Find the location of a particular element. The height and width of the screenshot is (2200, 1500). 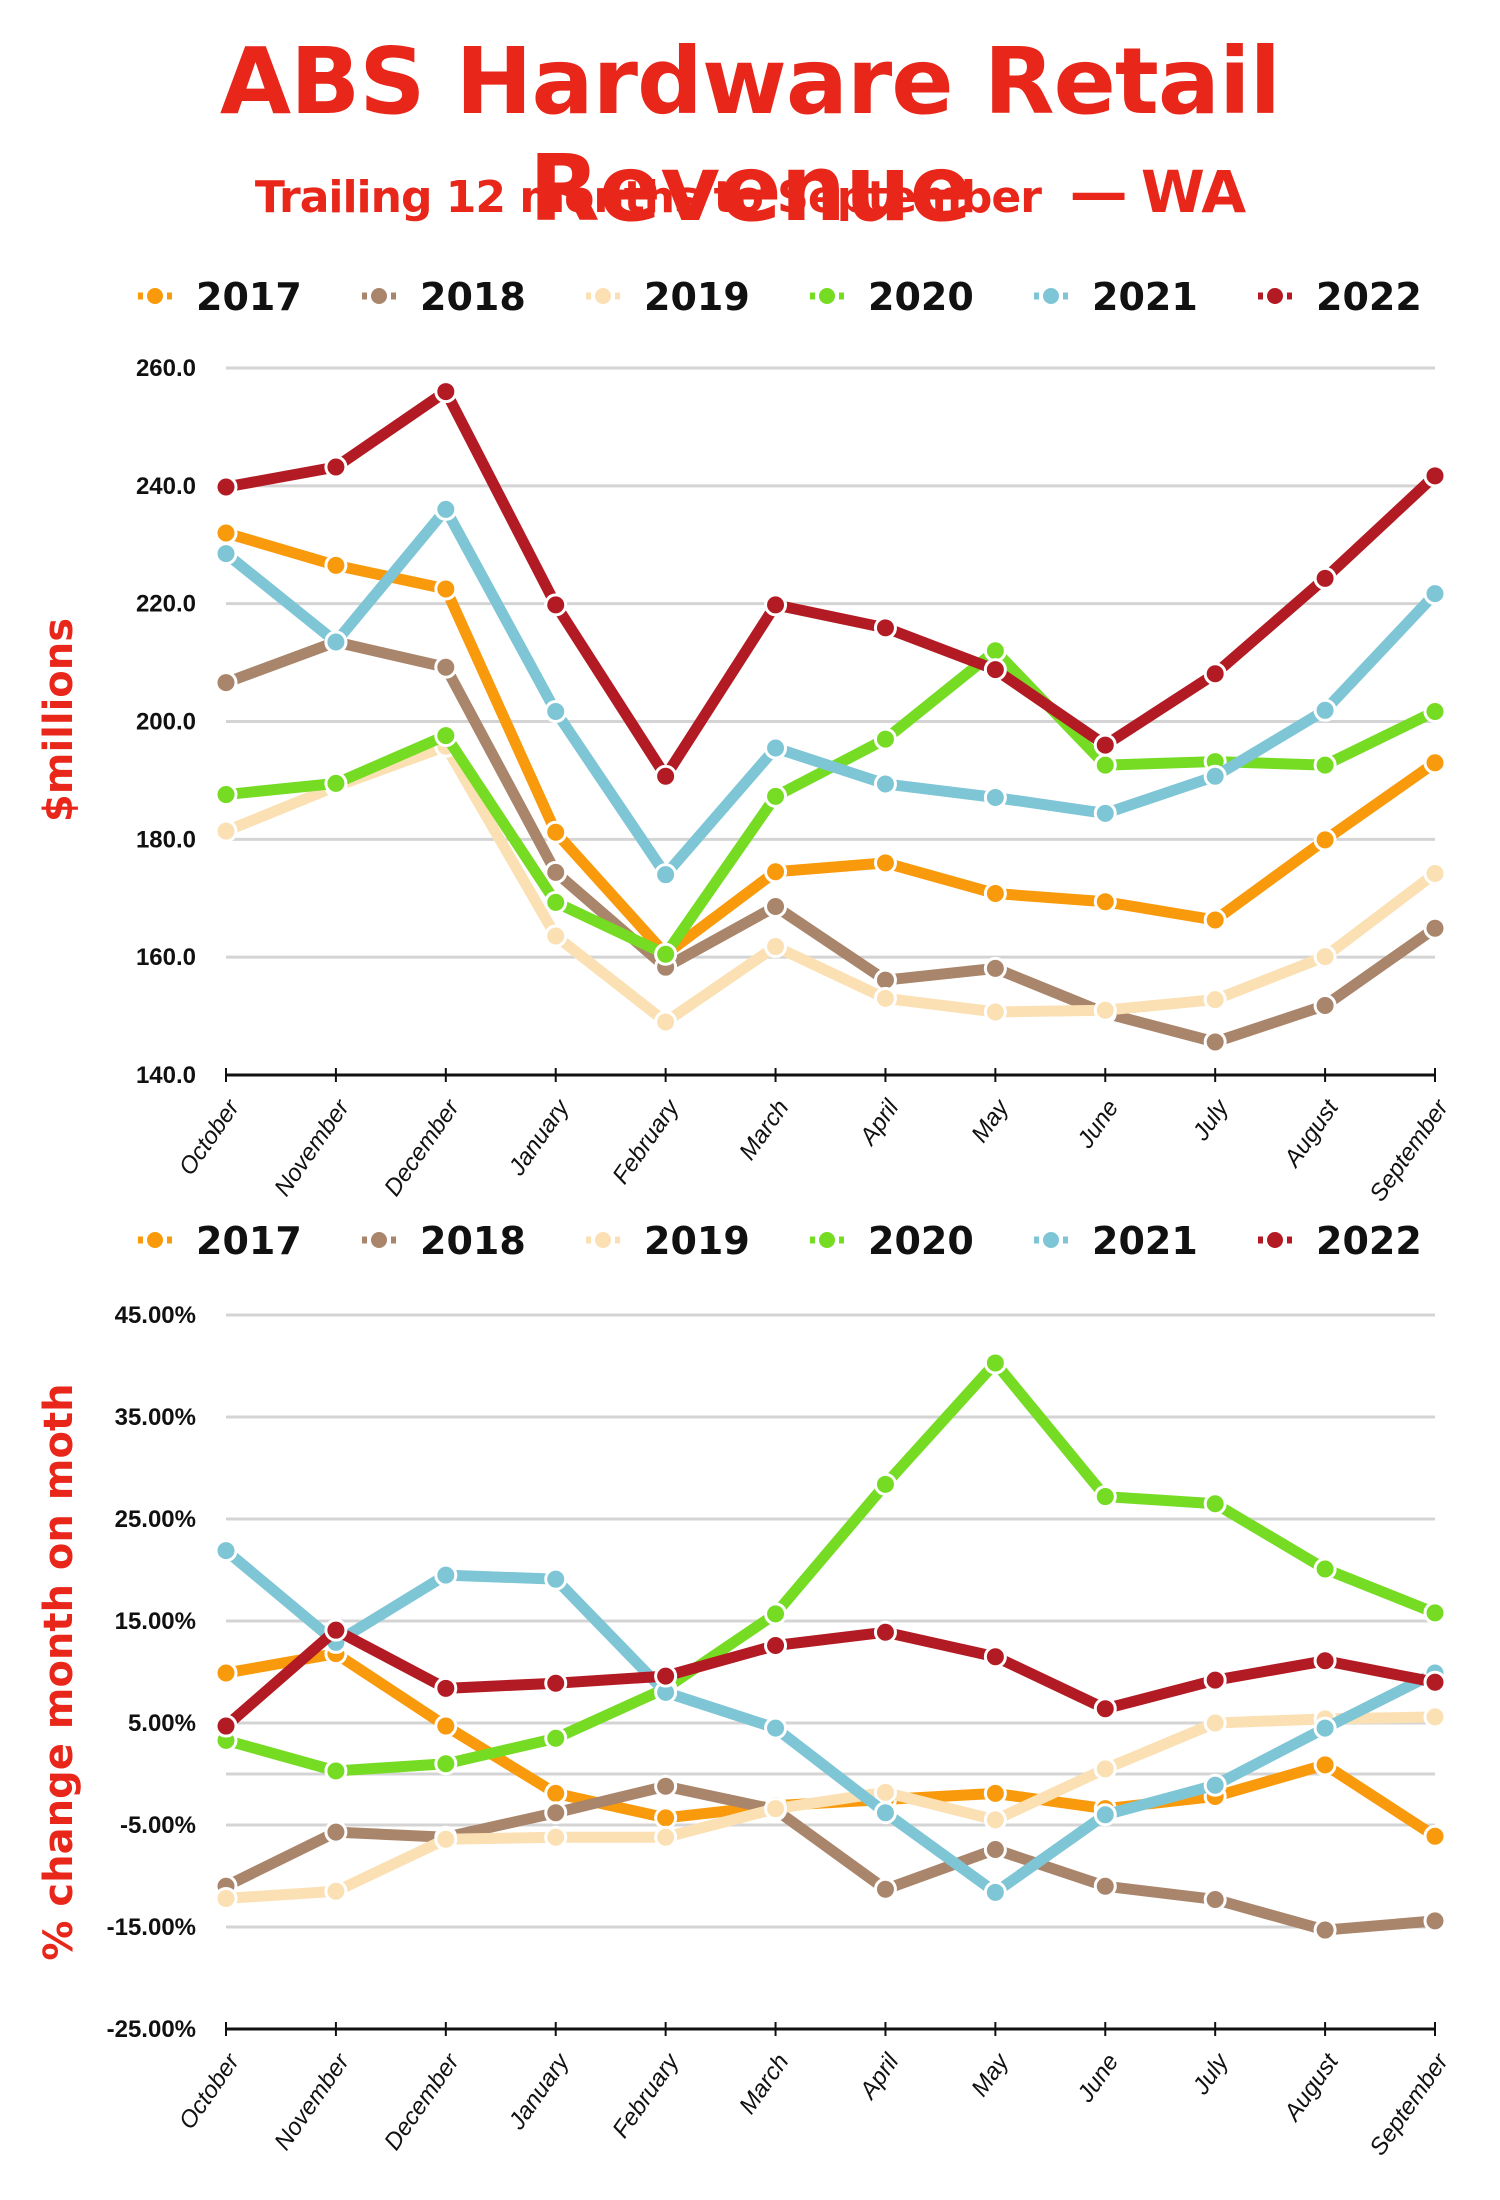

x-tick-label: April is located at coordinates (879, 2076).